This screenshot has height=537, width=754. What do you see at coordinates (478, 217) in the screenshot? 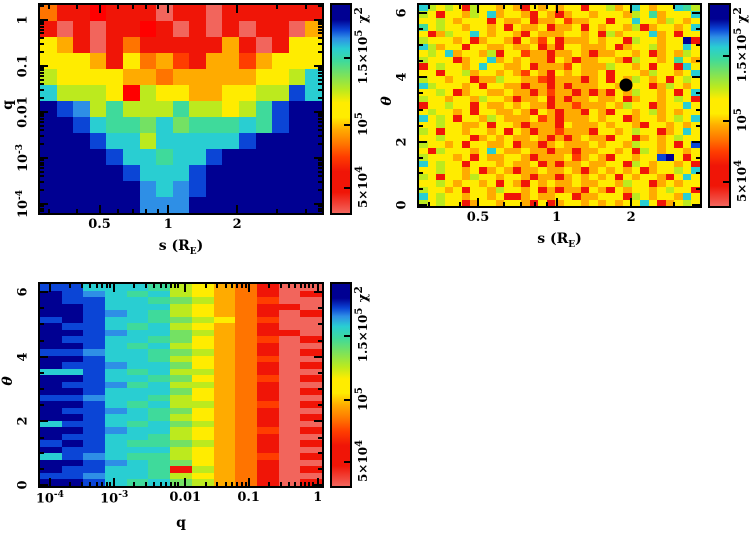
I see `x-tick-label: 0.5` at bounding box center [478, 217].